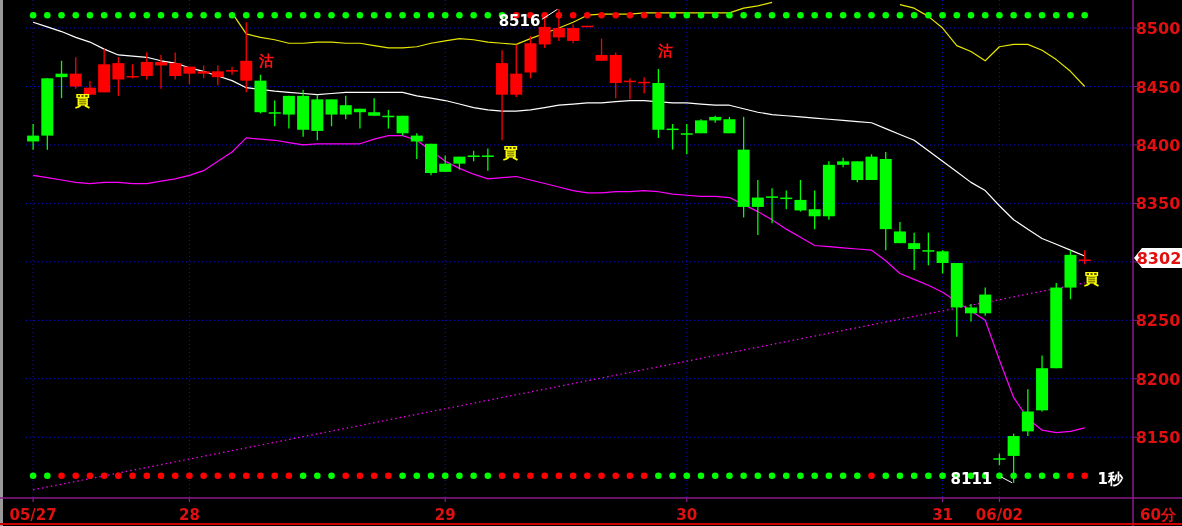 The width and height of the screenshot is (1182, 526). I want to click on text: 1秒, so click(1110, 479).